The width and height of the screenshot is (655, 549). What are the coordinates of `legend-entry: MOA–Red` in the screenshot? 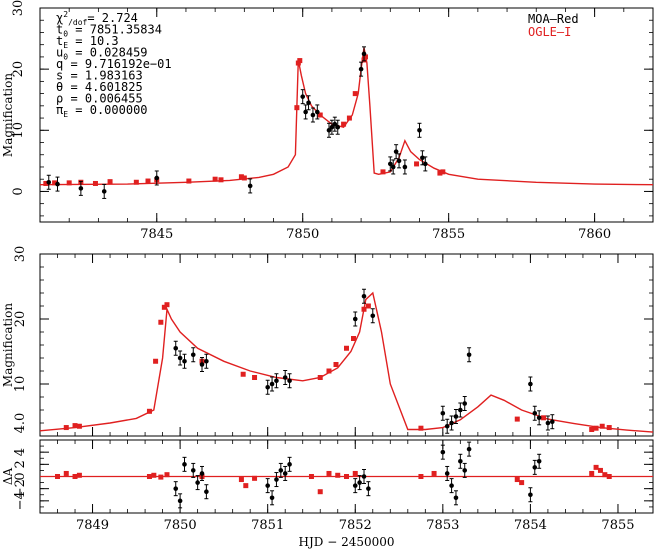 It's located at (553, 19).